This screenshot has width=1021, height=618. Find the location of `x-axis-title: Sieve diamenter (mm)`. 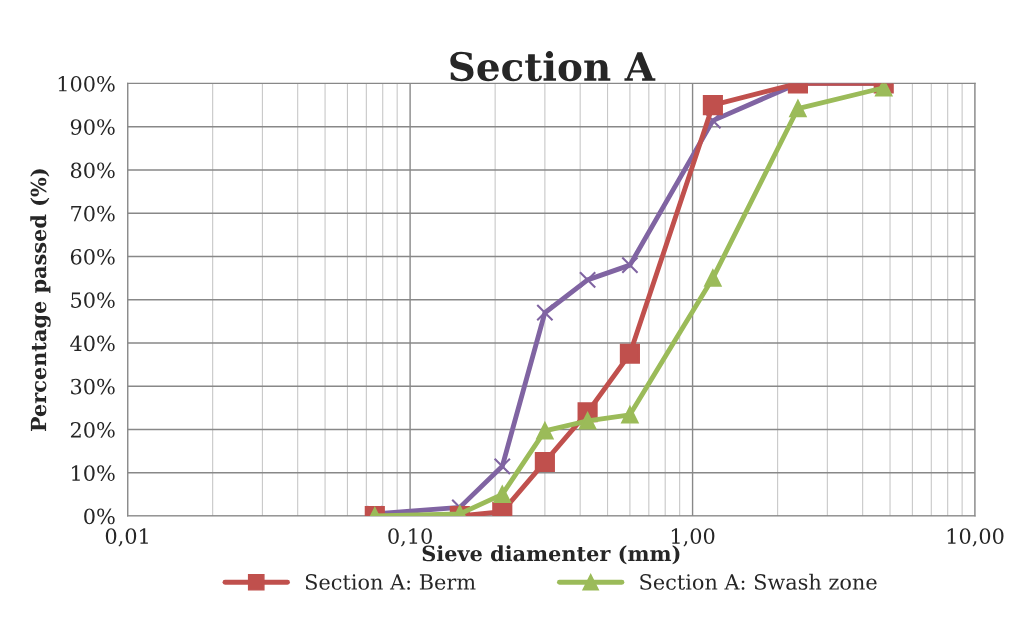

x-axis-title: Sieve diamenter (mm) is located at coordinates (551, 555).